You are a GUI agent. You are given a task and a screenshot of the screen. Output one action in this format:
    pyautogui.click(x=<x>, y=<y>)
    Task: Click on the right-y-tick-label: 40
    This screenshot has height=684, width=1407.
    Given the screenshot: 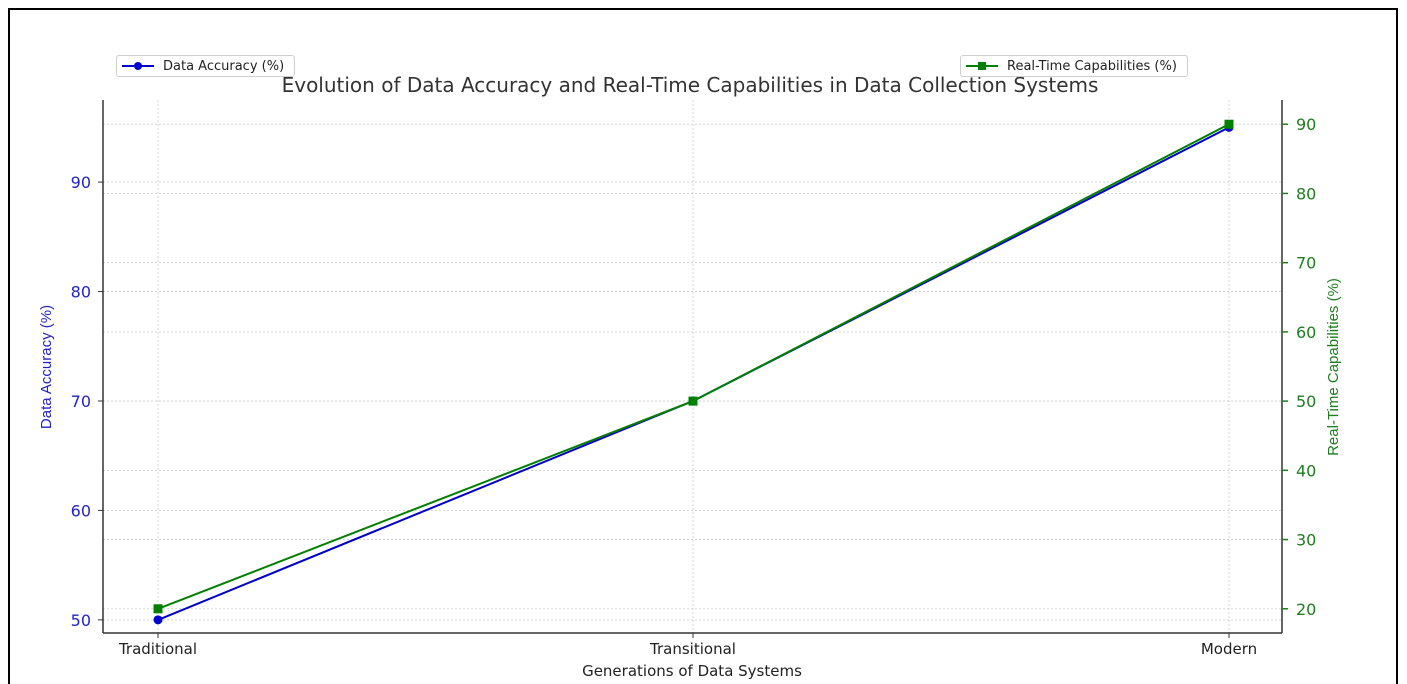 What is the action you would take?
    pyautogui.click(x=1306, y=470)
    